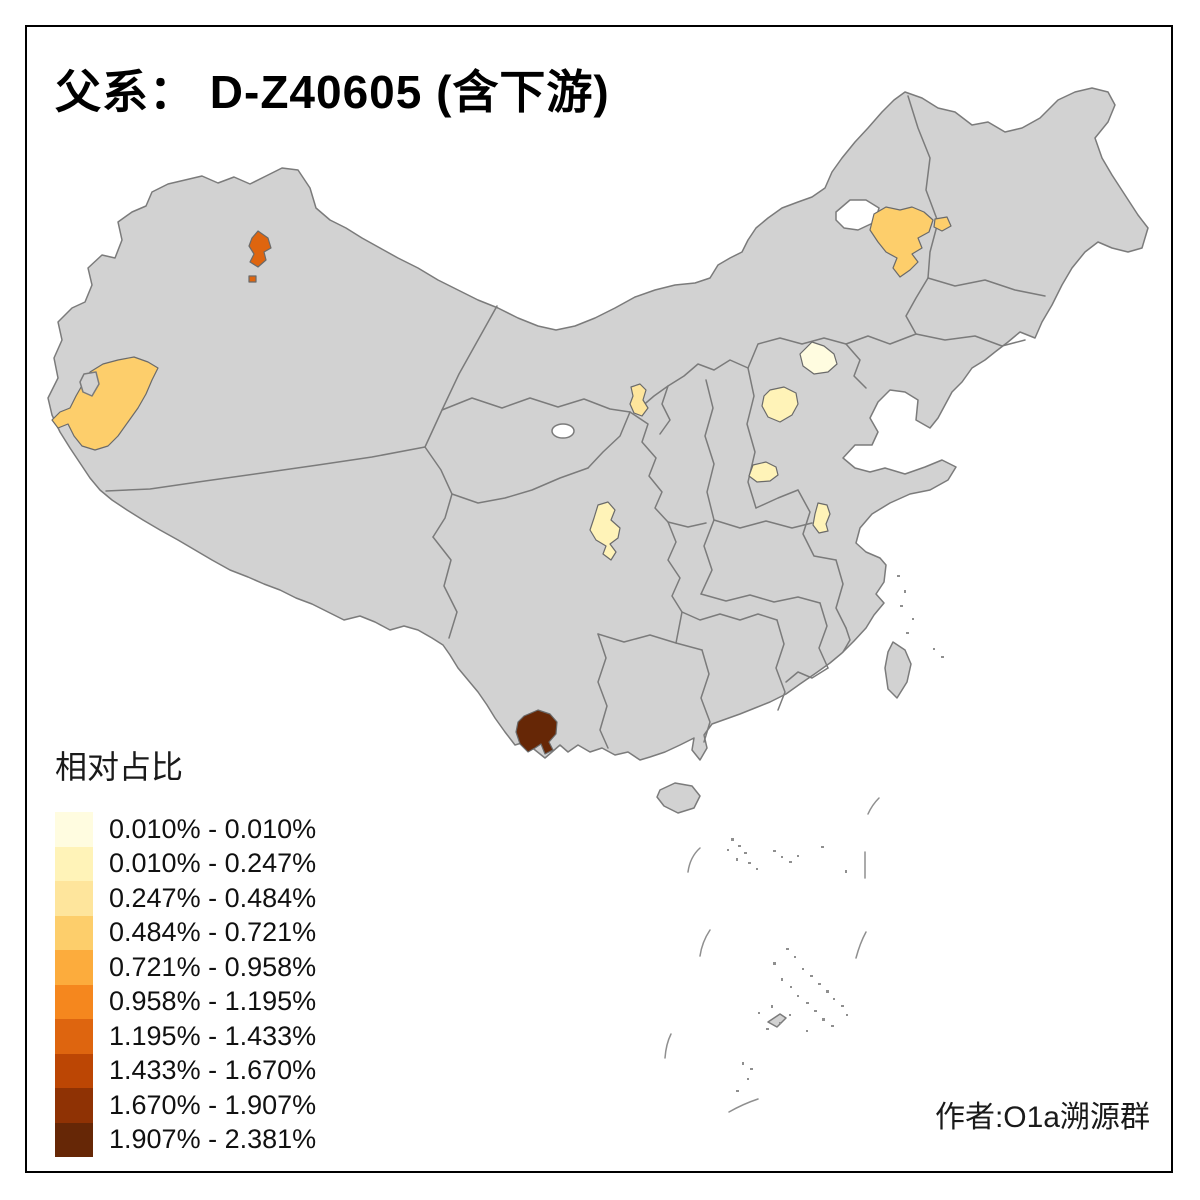 Image resolution: width=1200 pixels, height=1200 pixels. I want to click on legend-label: 0.484% - 0.721%, so click(213, 932).